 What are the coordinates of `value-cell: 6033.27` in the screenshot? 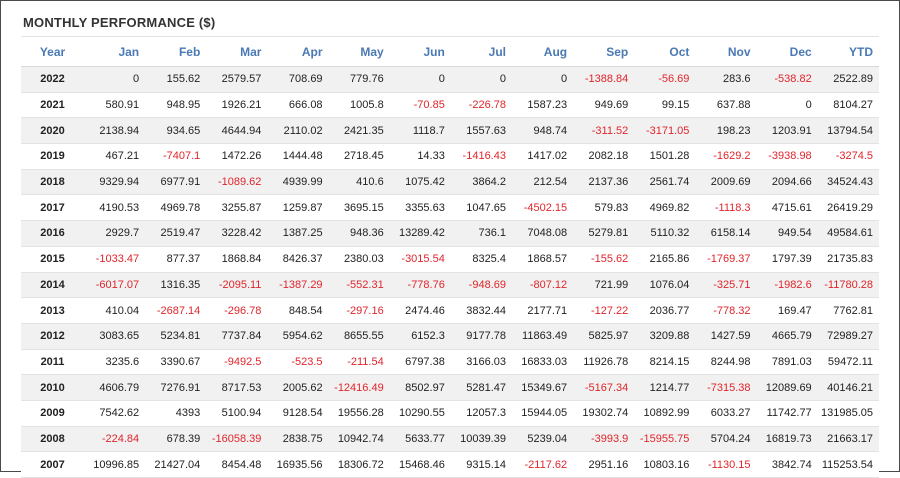 It's located at (726, 413).